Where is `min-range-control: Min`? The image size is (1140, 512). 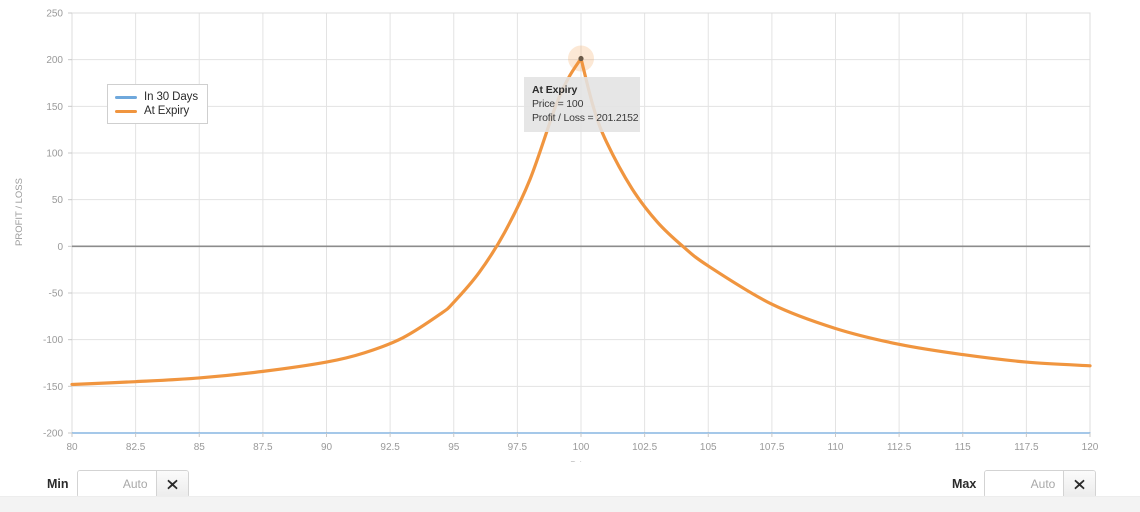
min-range-control: Min is located at coordinates (118, 484).